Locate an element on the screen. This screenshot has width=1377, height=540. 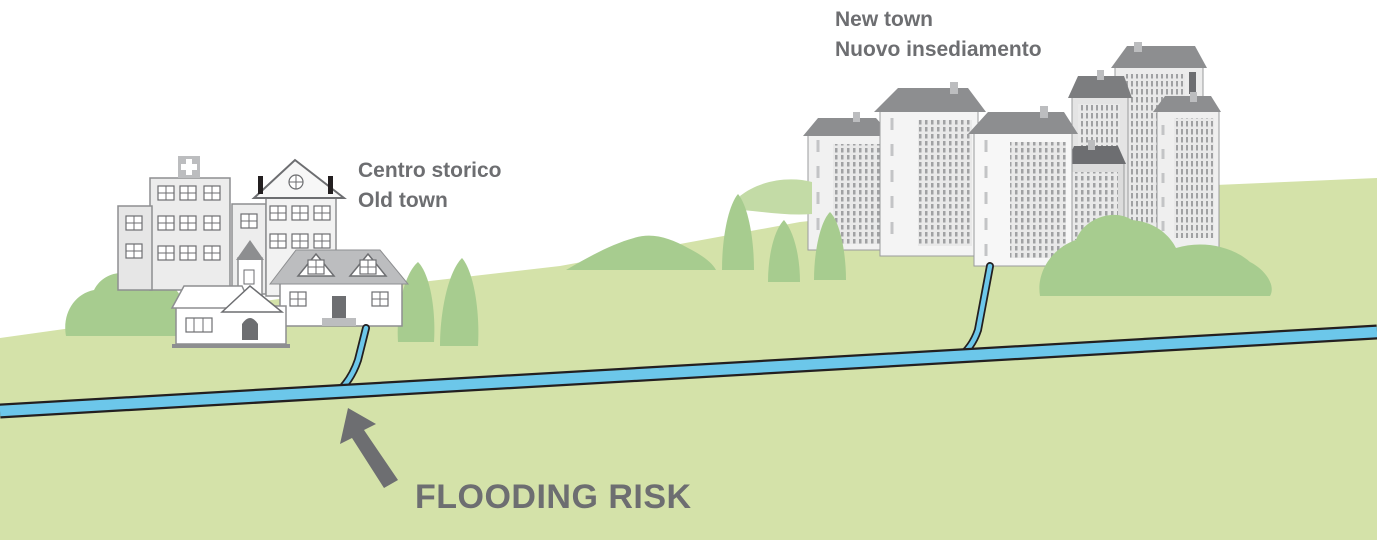
shrub-row-left is located at coordinates (641, 252).